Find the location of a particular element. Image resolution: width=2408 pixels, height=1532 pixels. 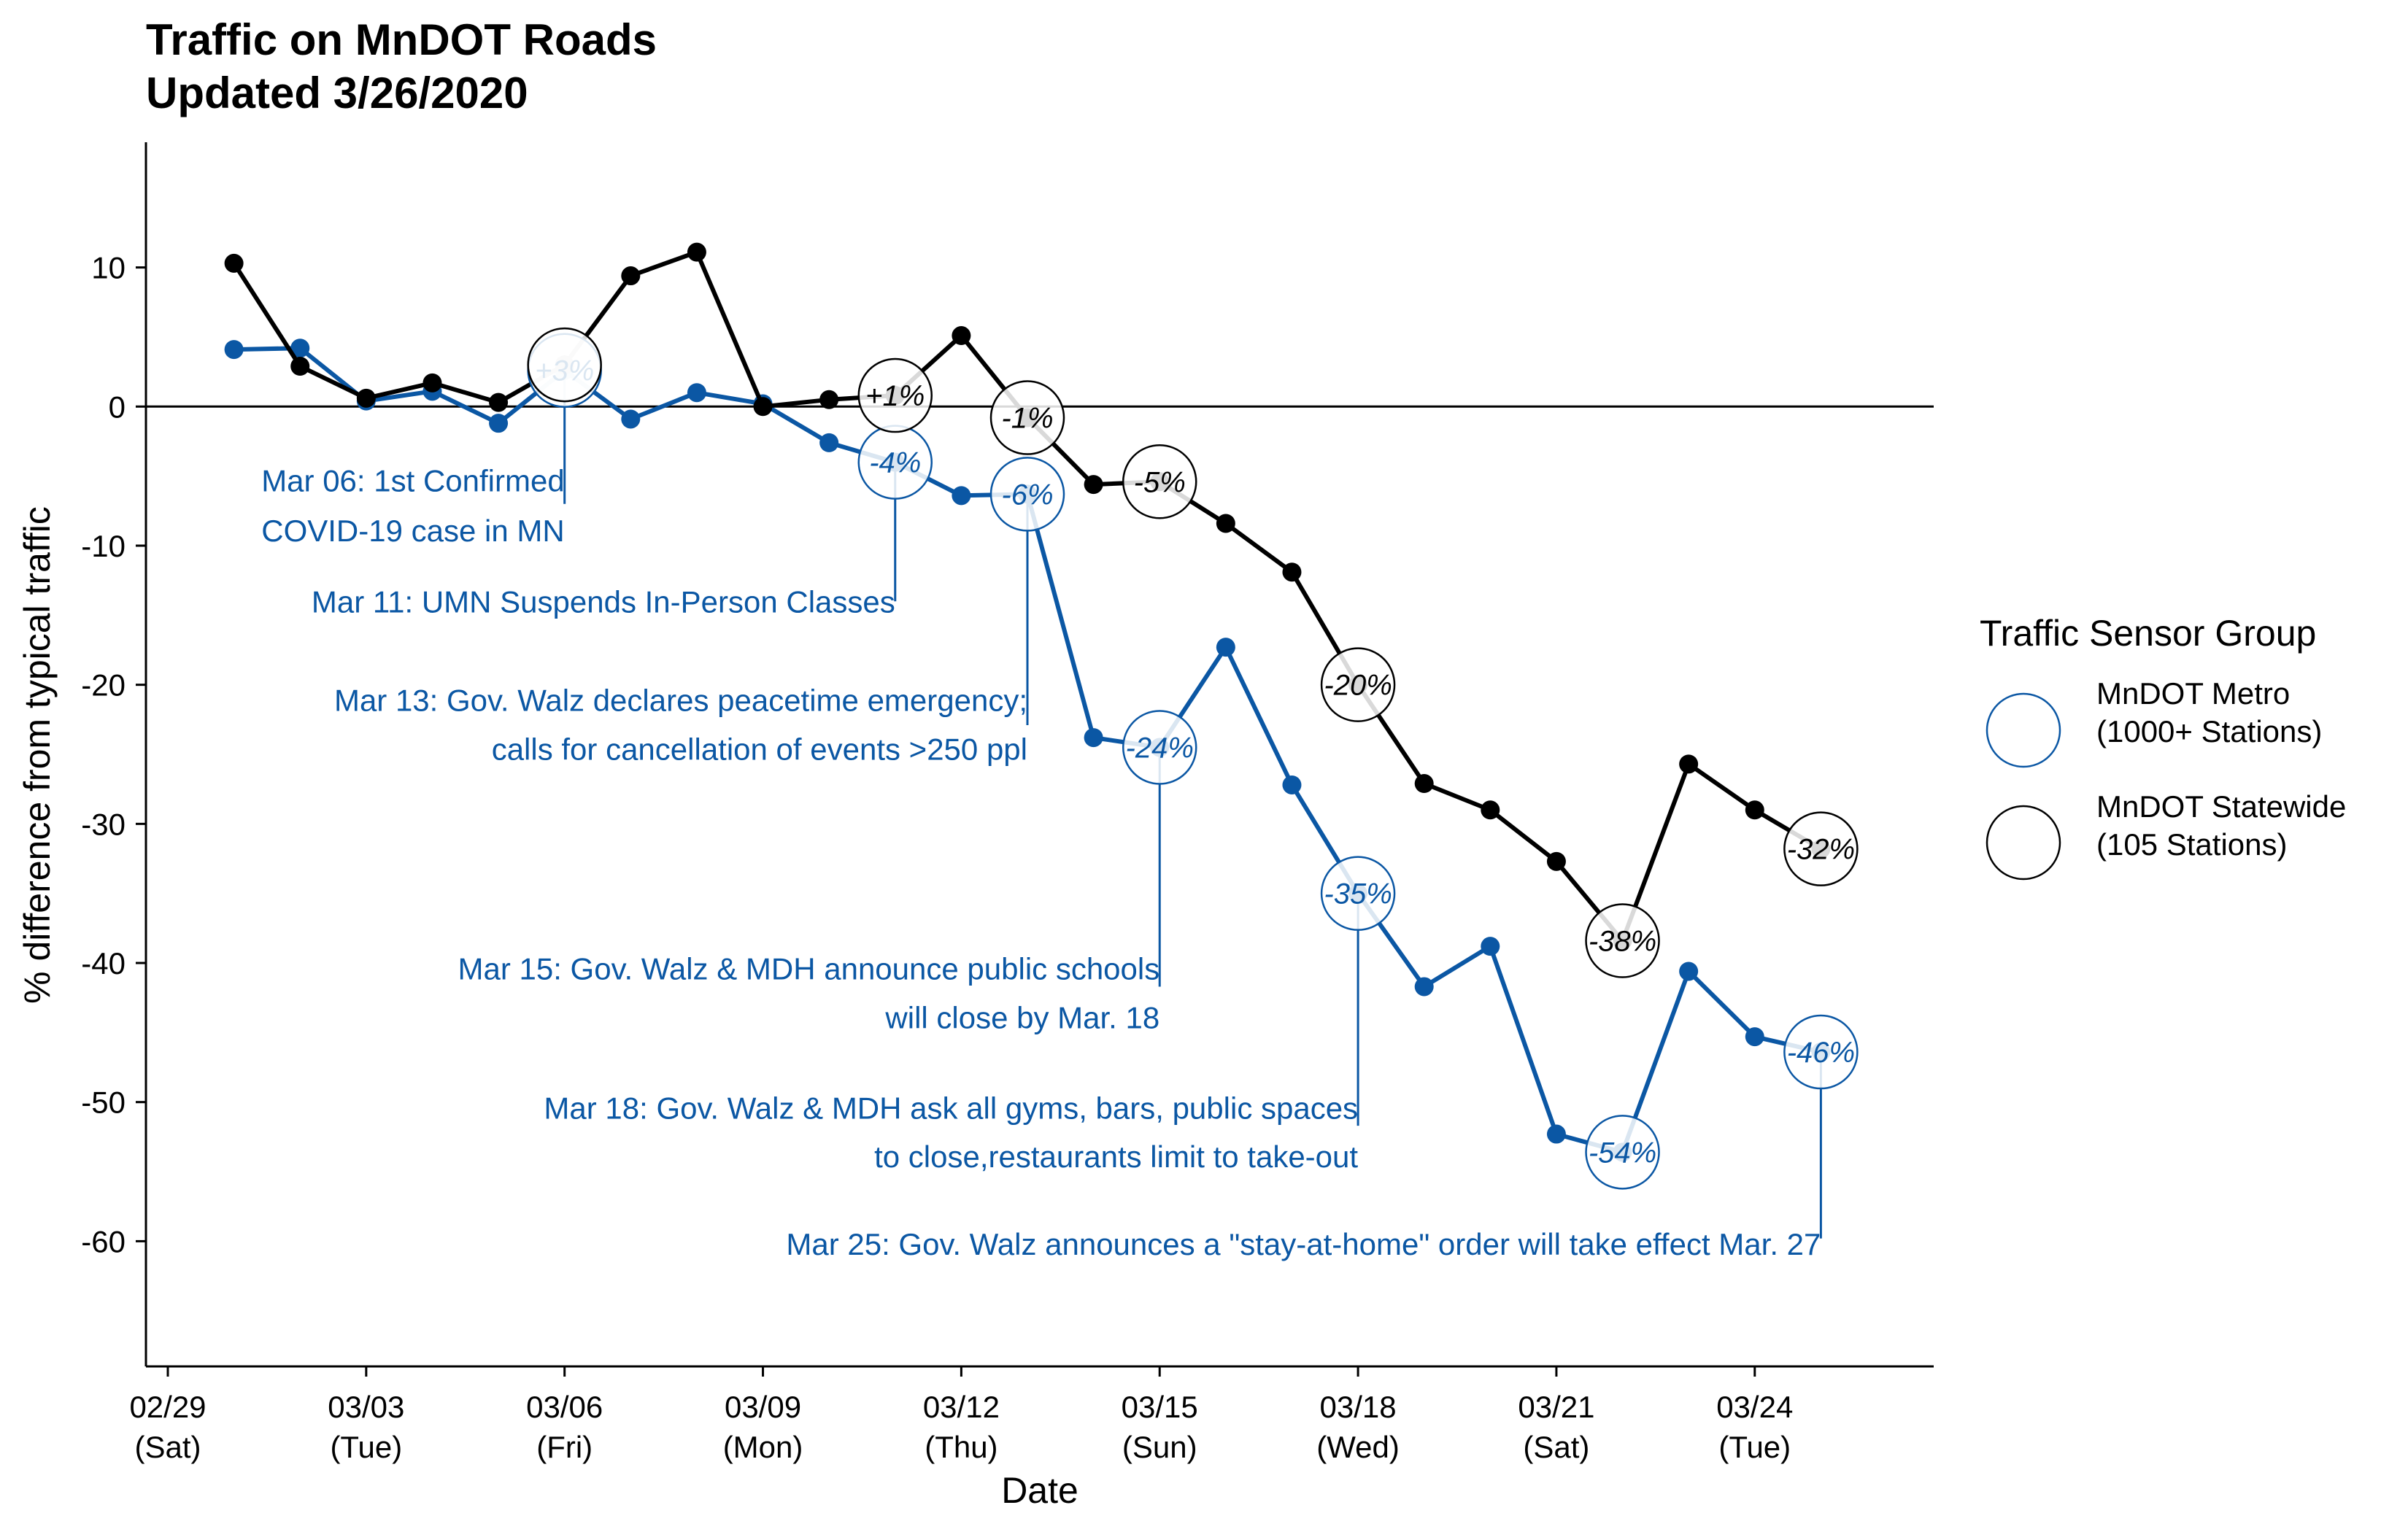

value-bubble-label: -38% is located at coordinates (1622, 942).